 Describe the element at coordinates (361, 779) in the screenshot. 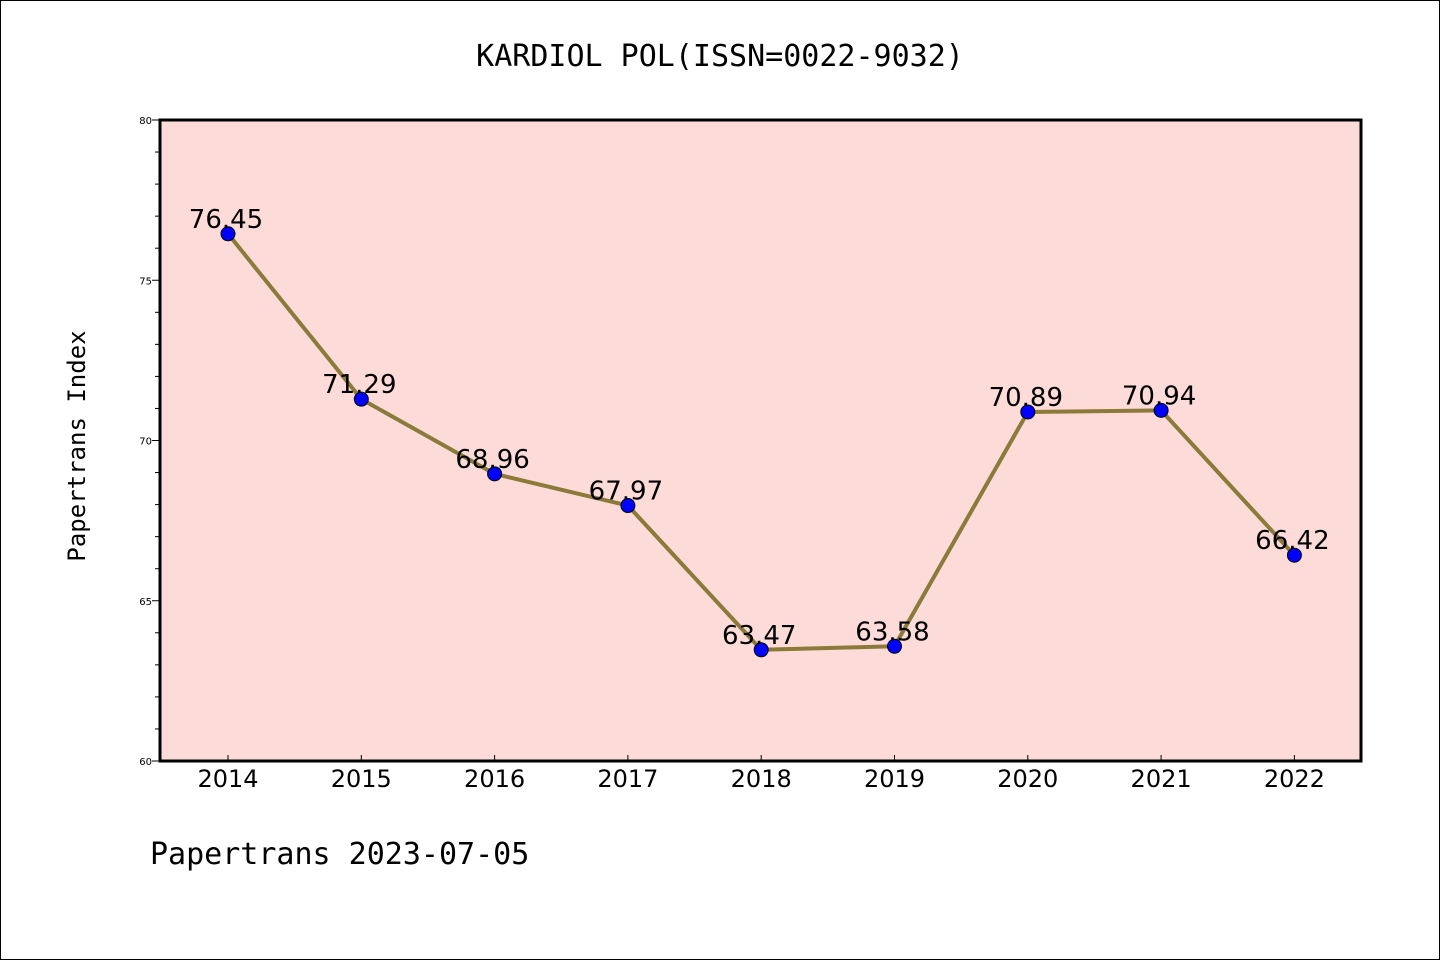

I see `x-tick-label: 2015` at that location.